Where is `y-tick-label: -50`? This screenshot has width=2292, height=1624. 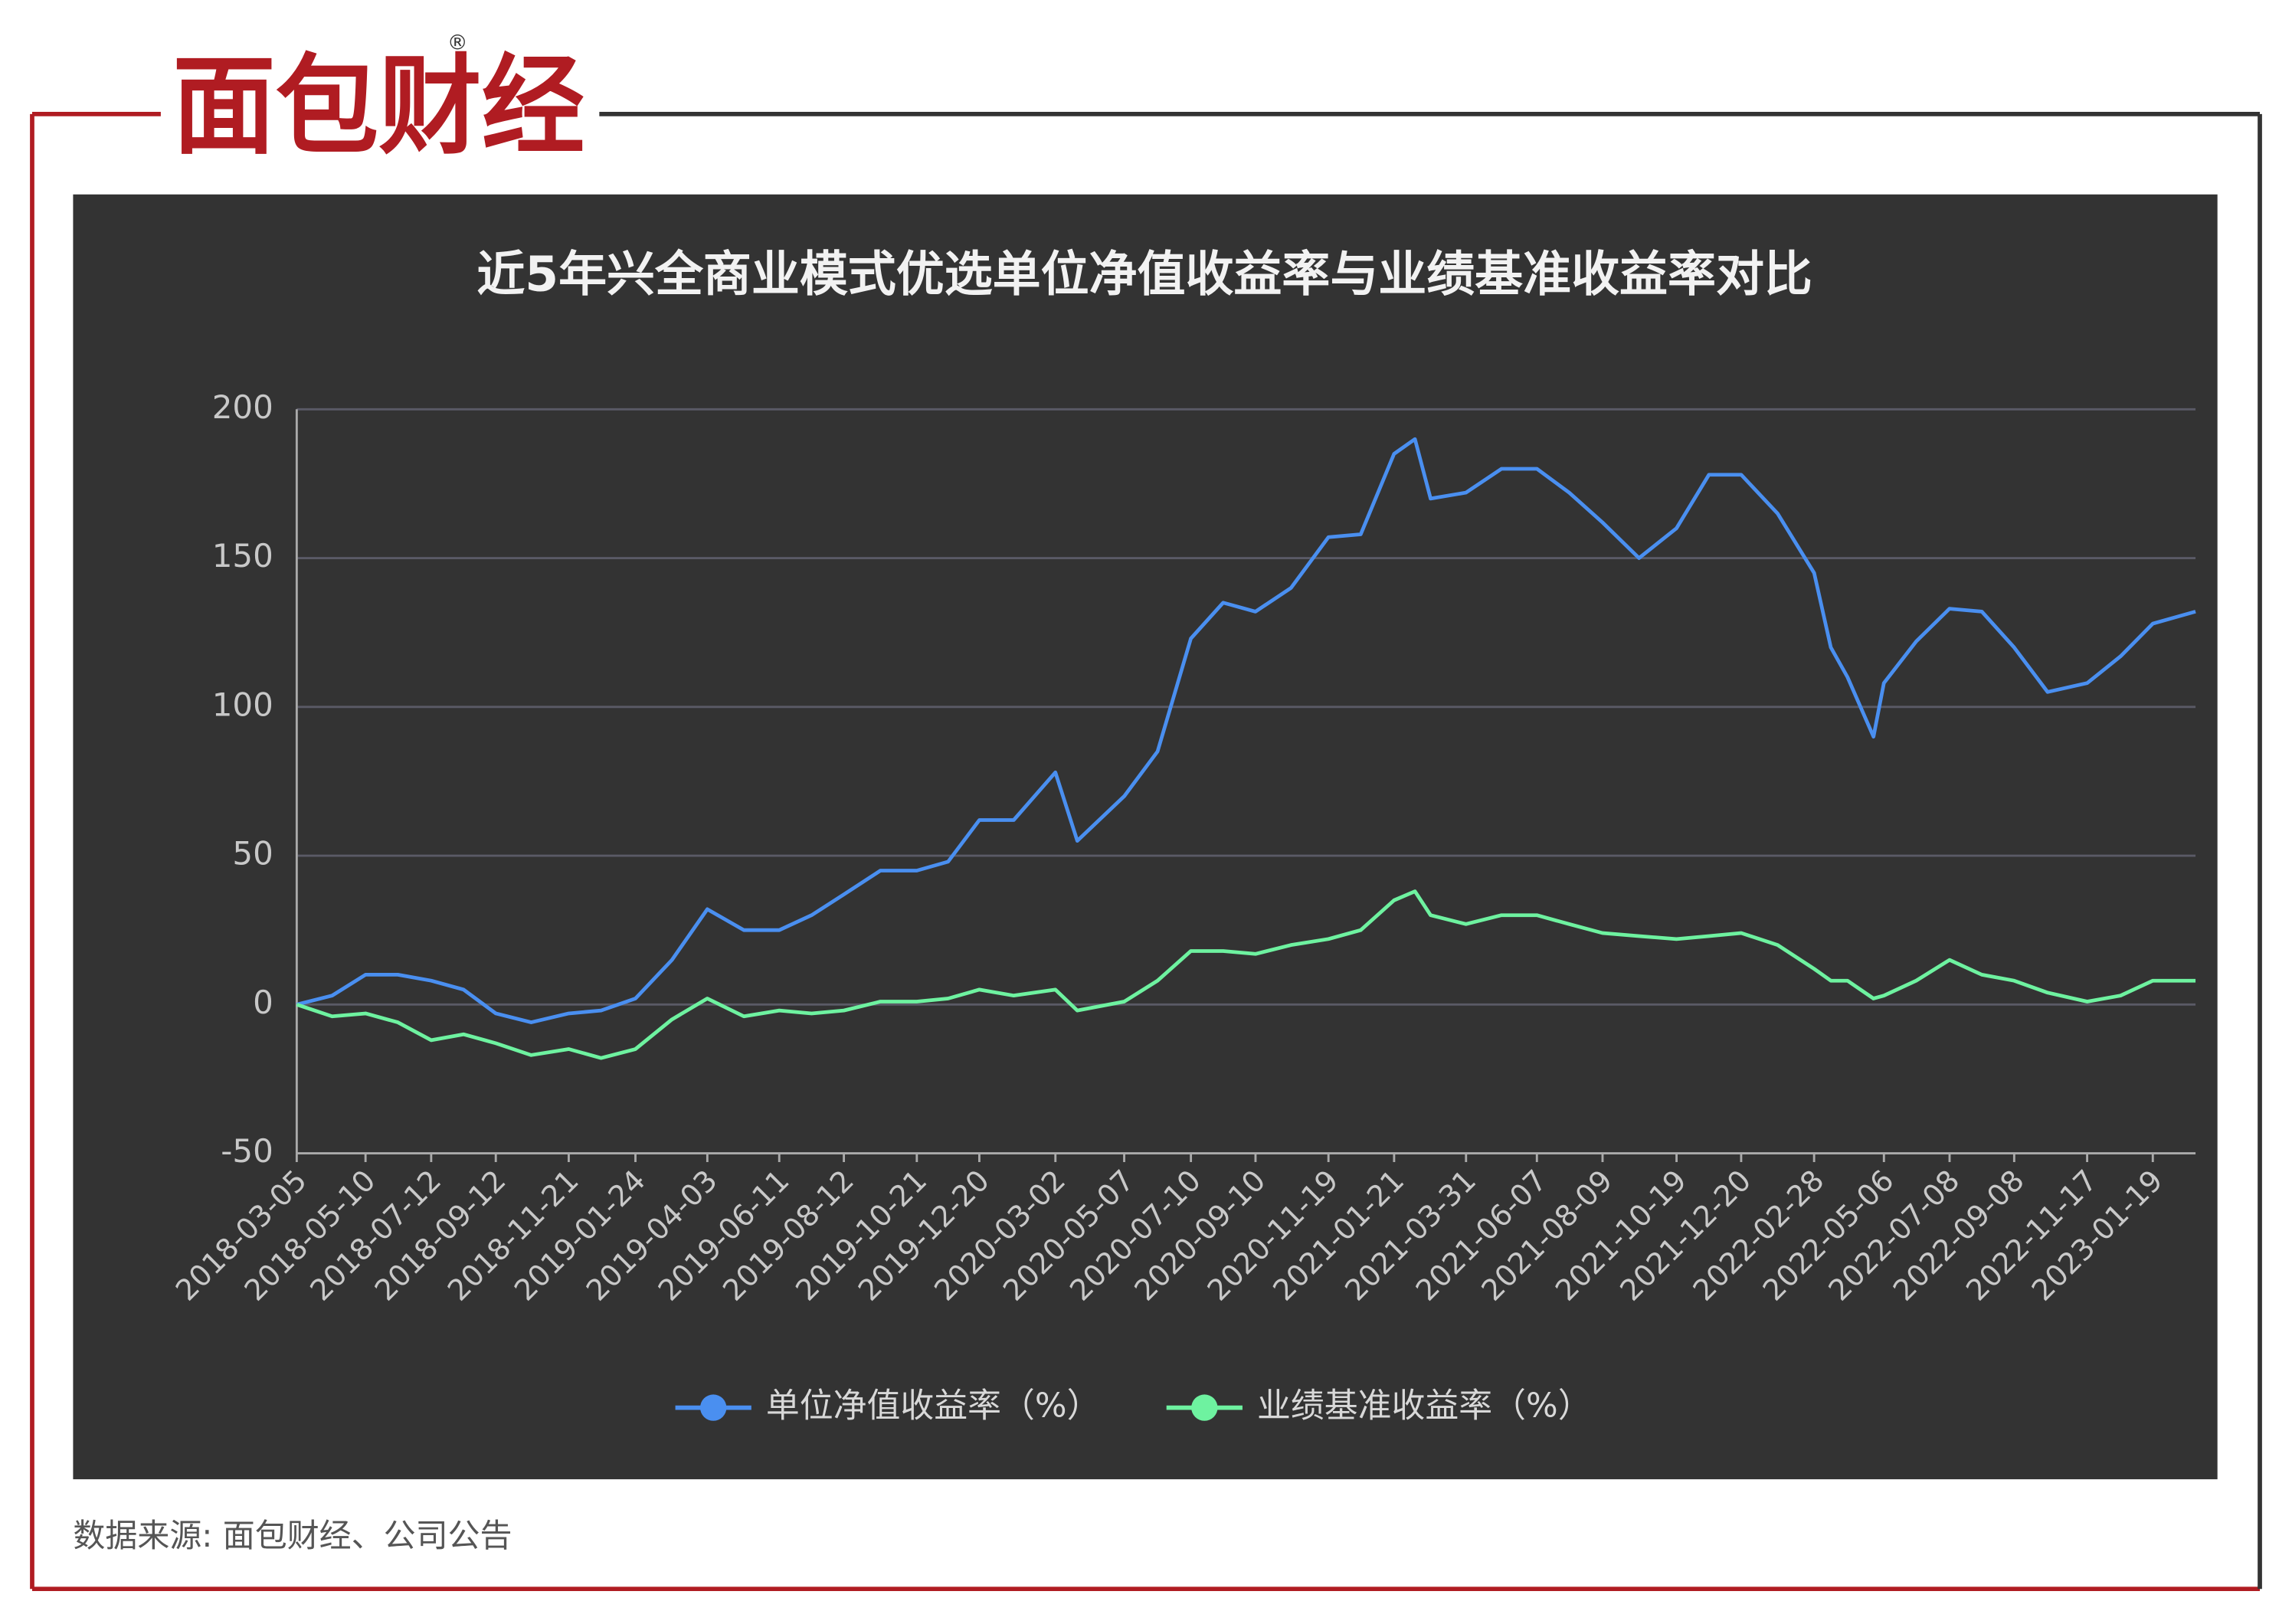 y-tick-label: -50 is located at coordinates (247, 1151).